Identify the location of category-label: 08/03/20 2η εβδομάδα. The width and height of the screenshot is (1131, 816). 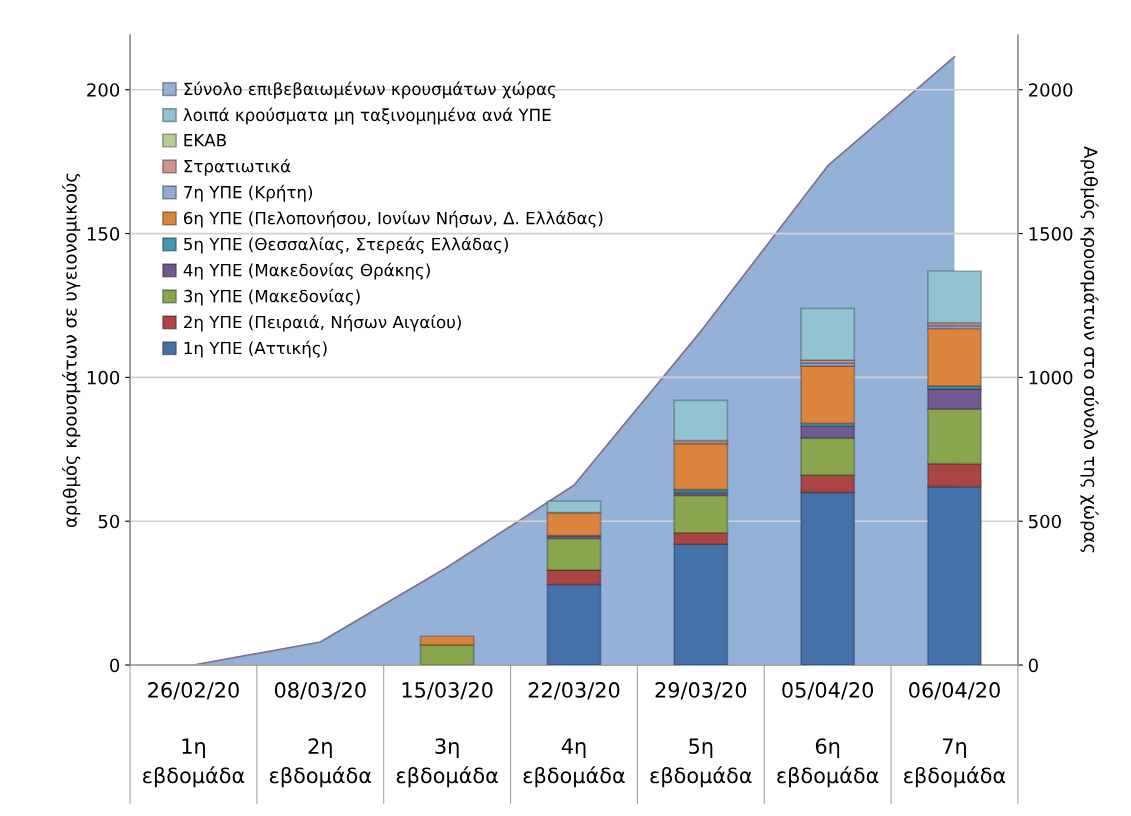
(320, 735).